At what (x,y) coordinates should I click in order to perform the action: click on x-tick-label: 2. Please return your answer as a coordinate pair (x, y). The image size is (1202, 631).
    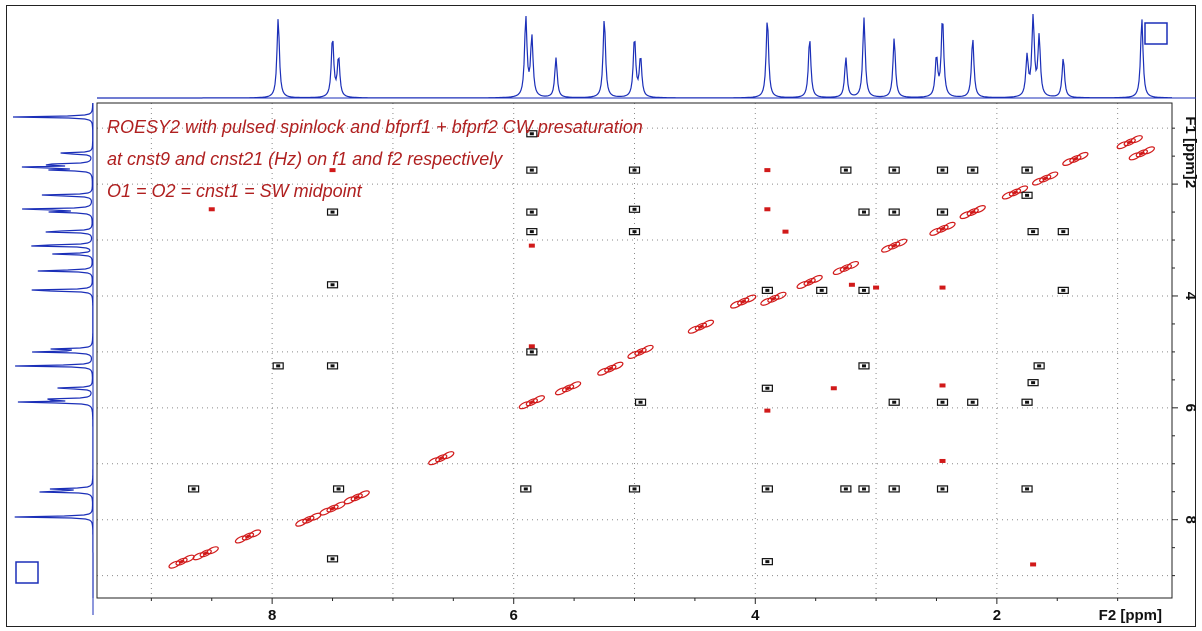
    Looking at the image, I should click on (997, 615).